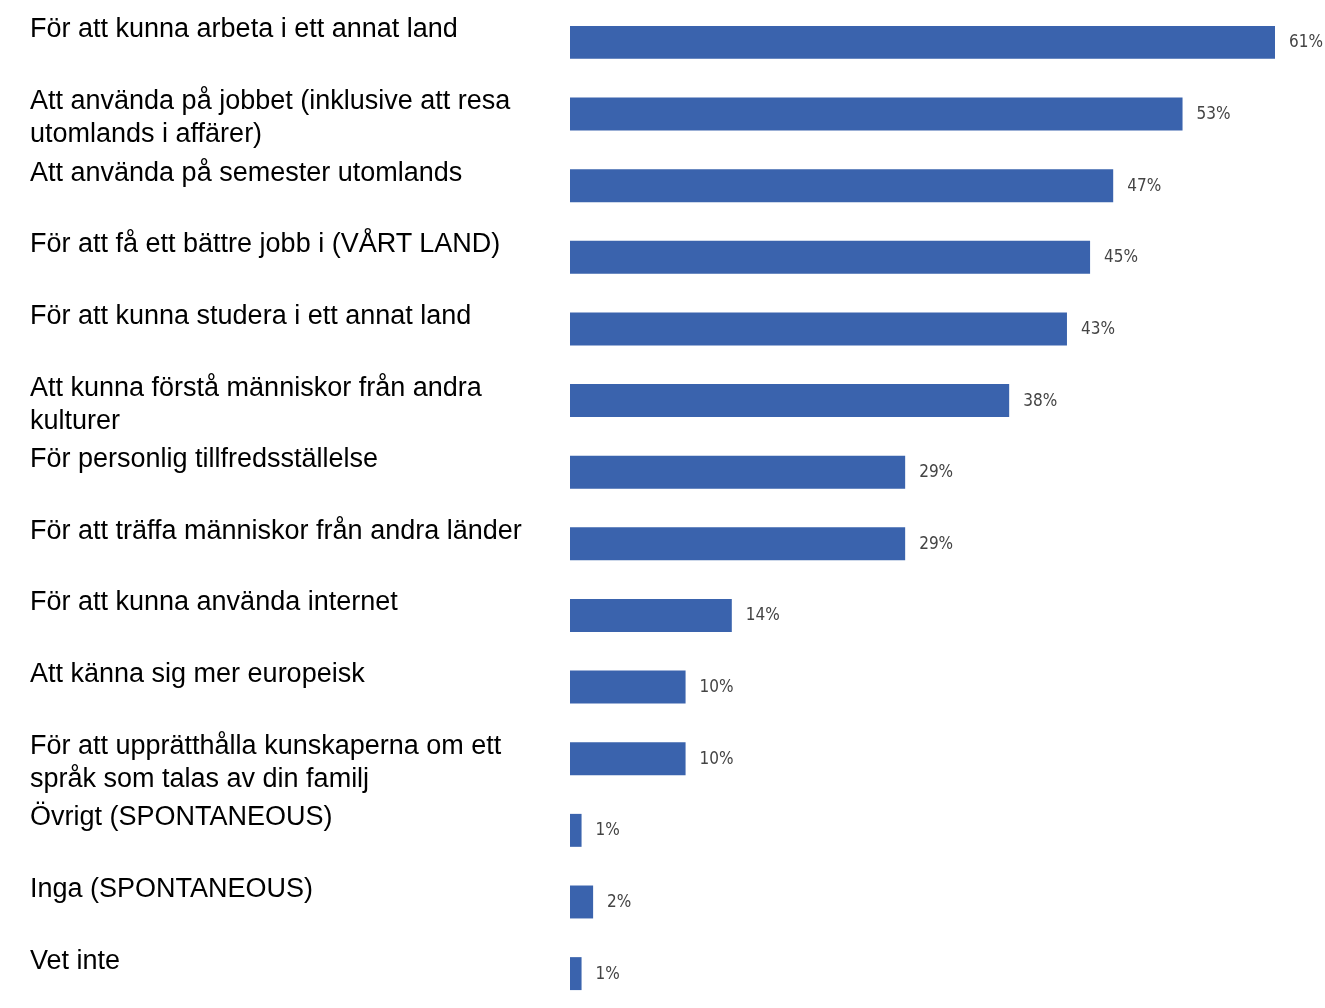  I want to click on data-label: 2%, so click(619, 900).